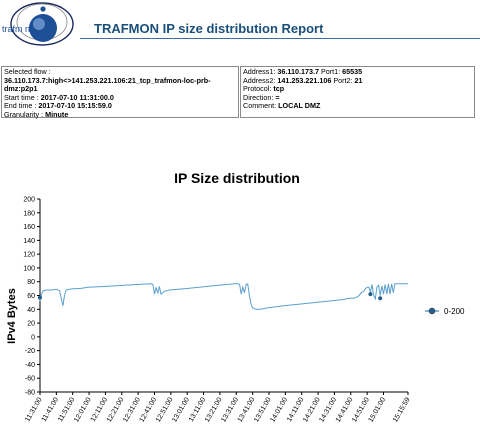 The image size is (480, 431). I want to click on trafmon-logo: trafm n, so click(38, 24).